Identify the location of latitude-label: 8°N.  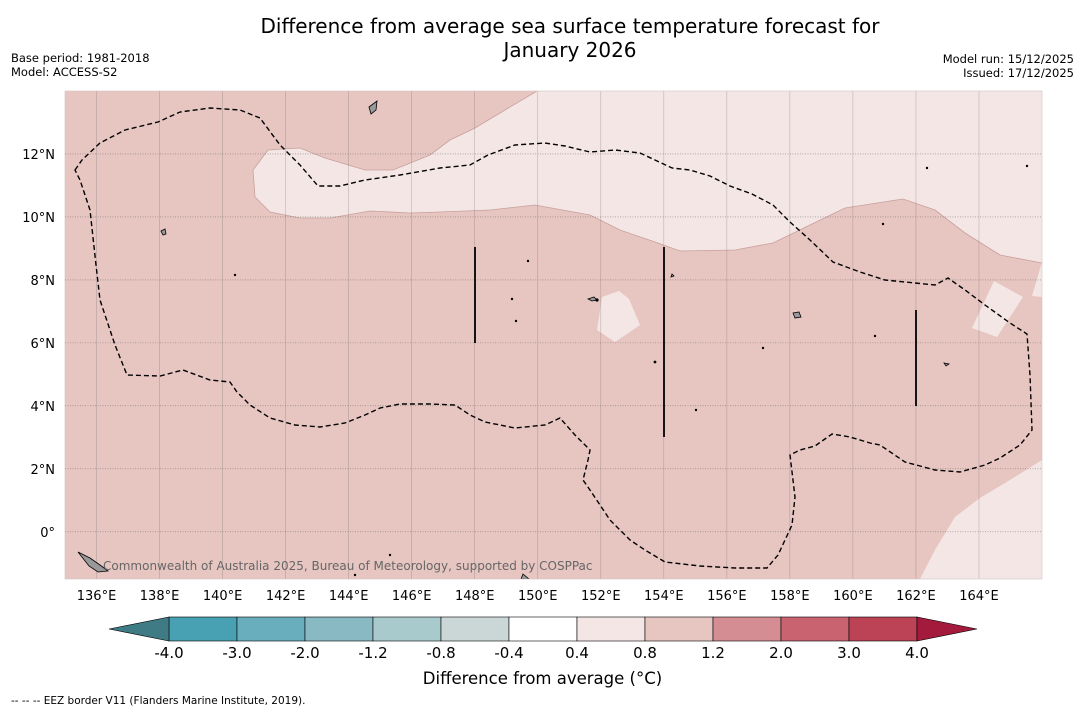
(43, 281).